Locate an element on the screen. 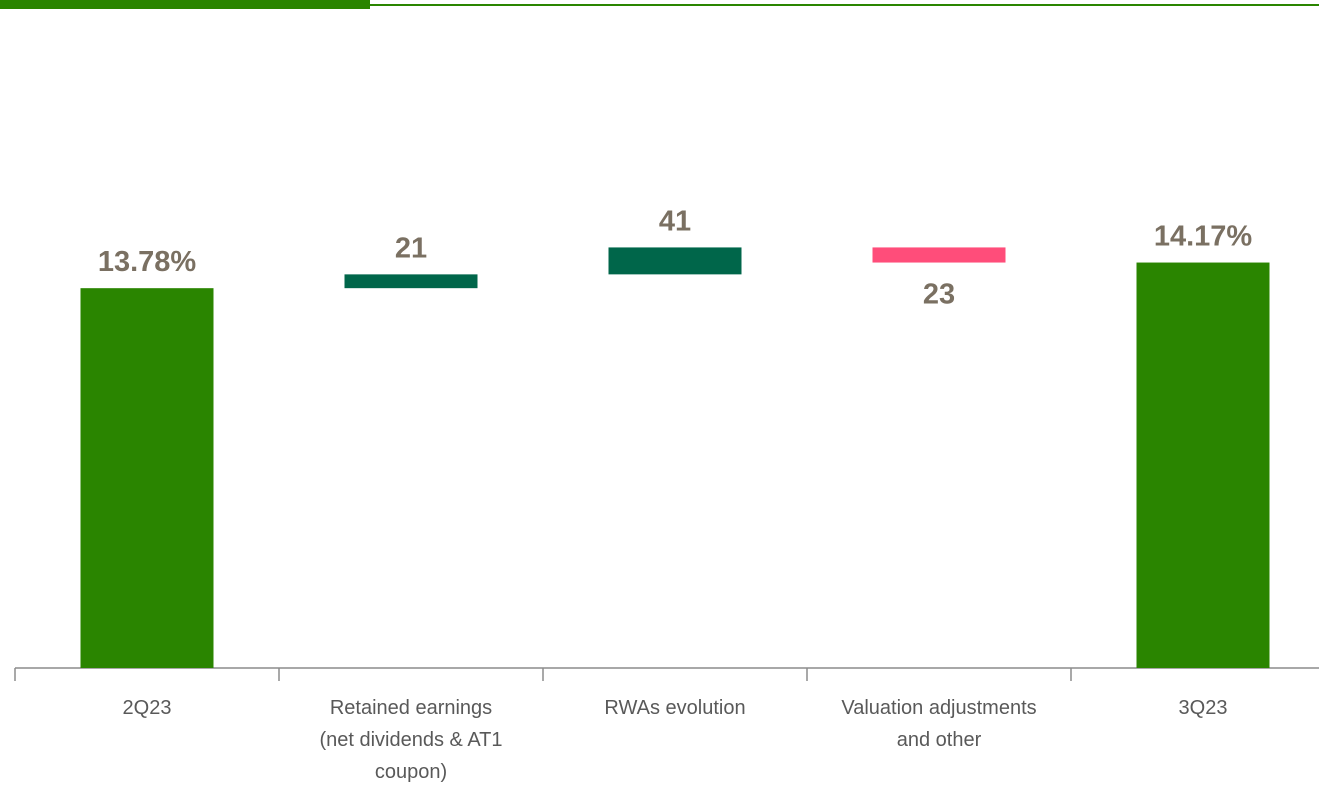  value-label: 21 is located at coordinates (411, 248).